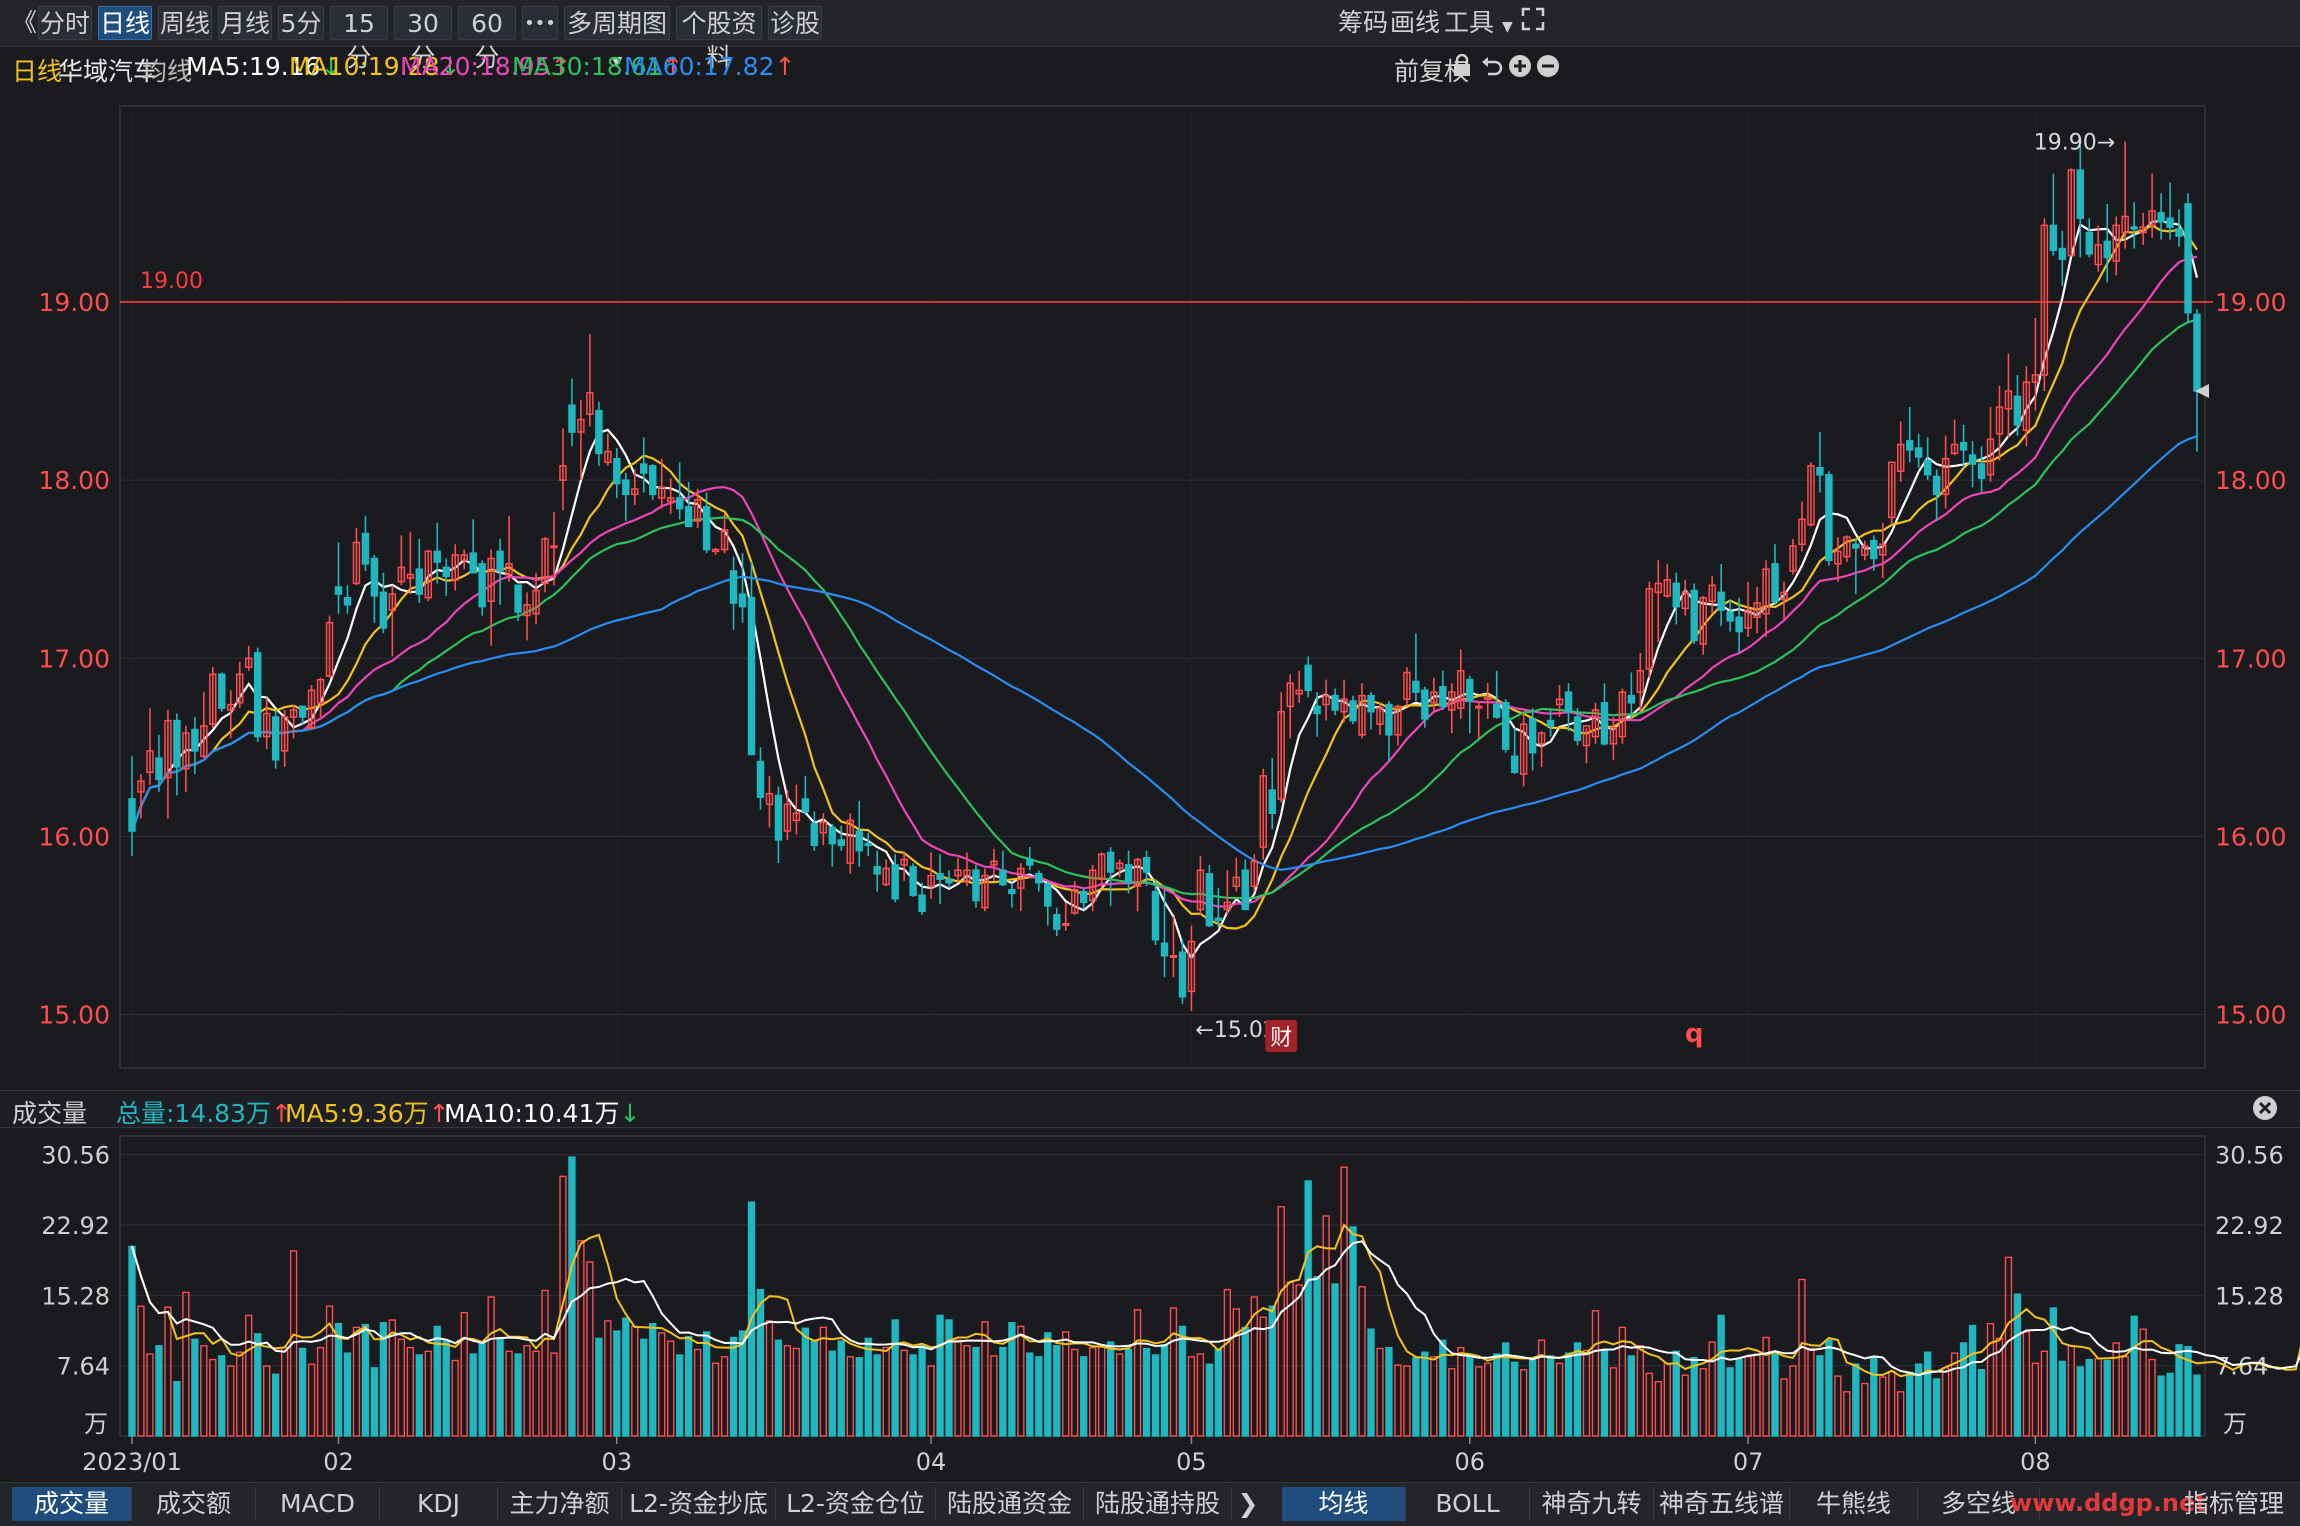 This screenshot has height=1526, width=2300. I want to click on tools-menu: 工具 ▼, so click(1478, 23).